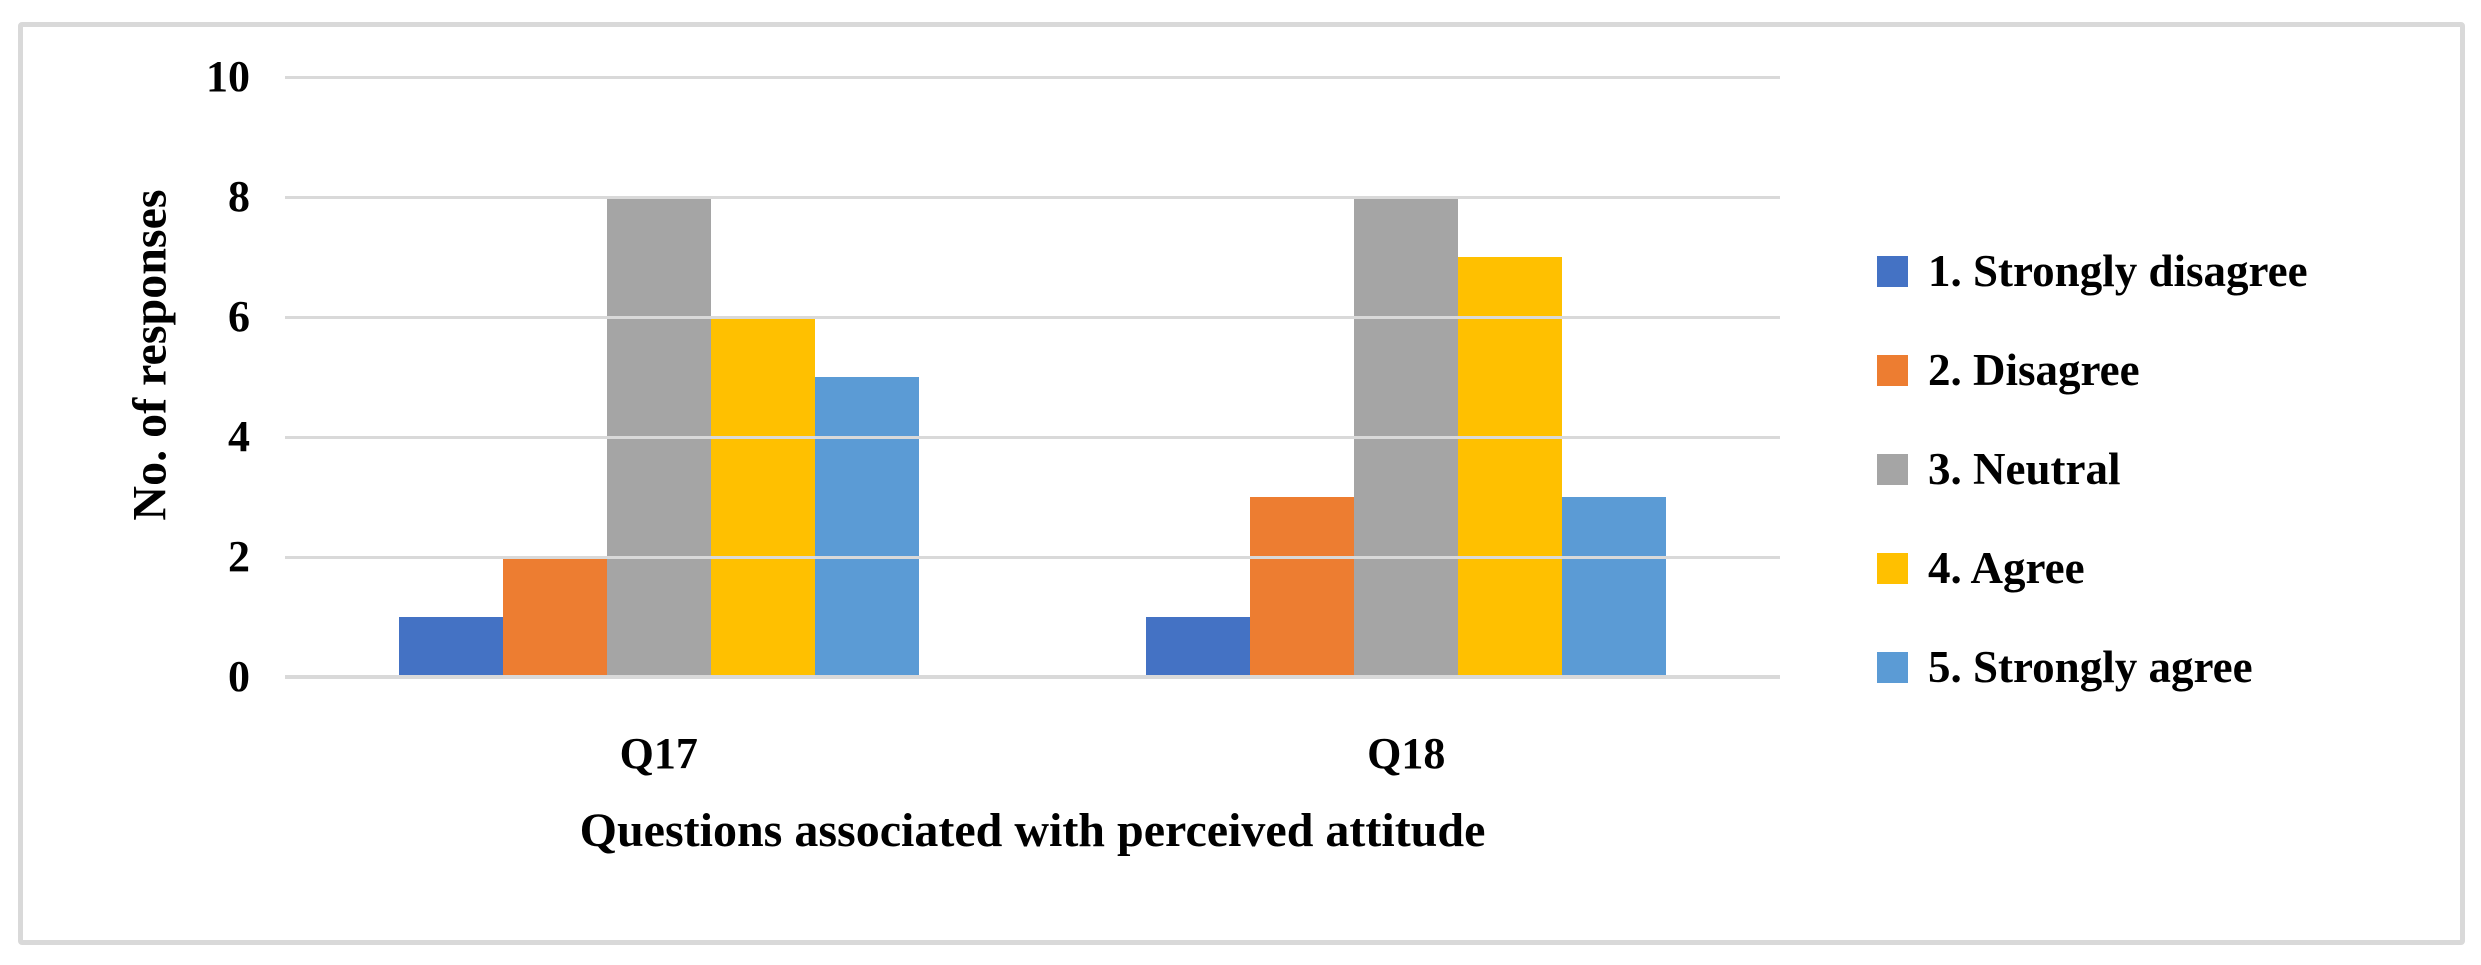 The height and width of the screenshot is (965, 2481). Describe the element at coordinates (239, 316) in the screenshot. I see `y-tick-label-6: 6` at that location.